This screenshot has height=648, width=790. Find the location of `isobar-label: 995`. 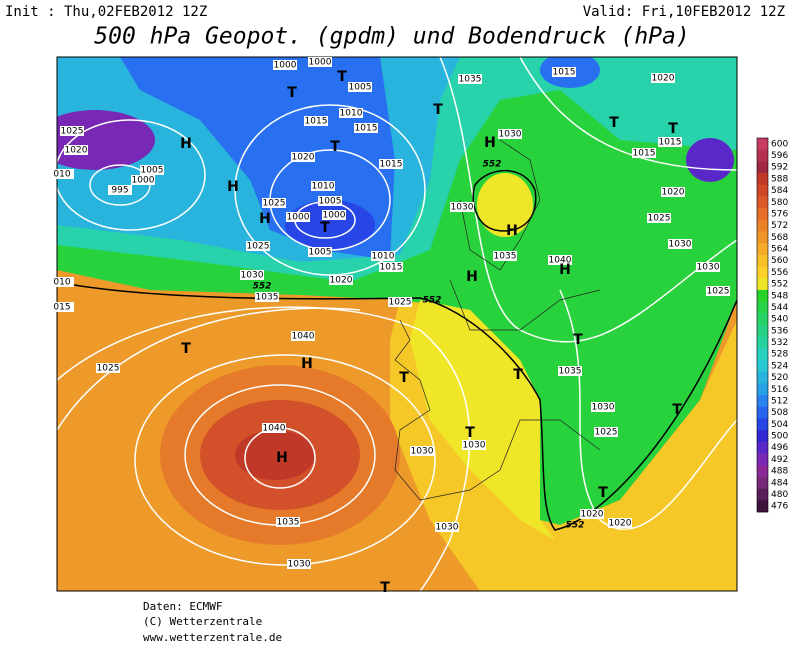

isobar-label: 995 is located at coordinates (119, 191).